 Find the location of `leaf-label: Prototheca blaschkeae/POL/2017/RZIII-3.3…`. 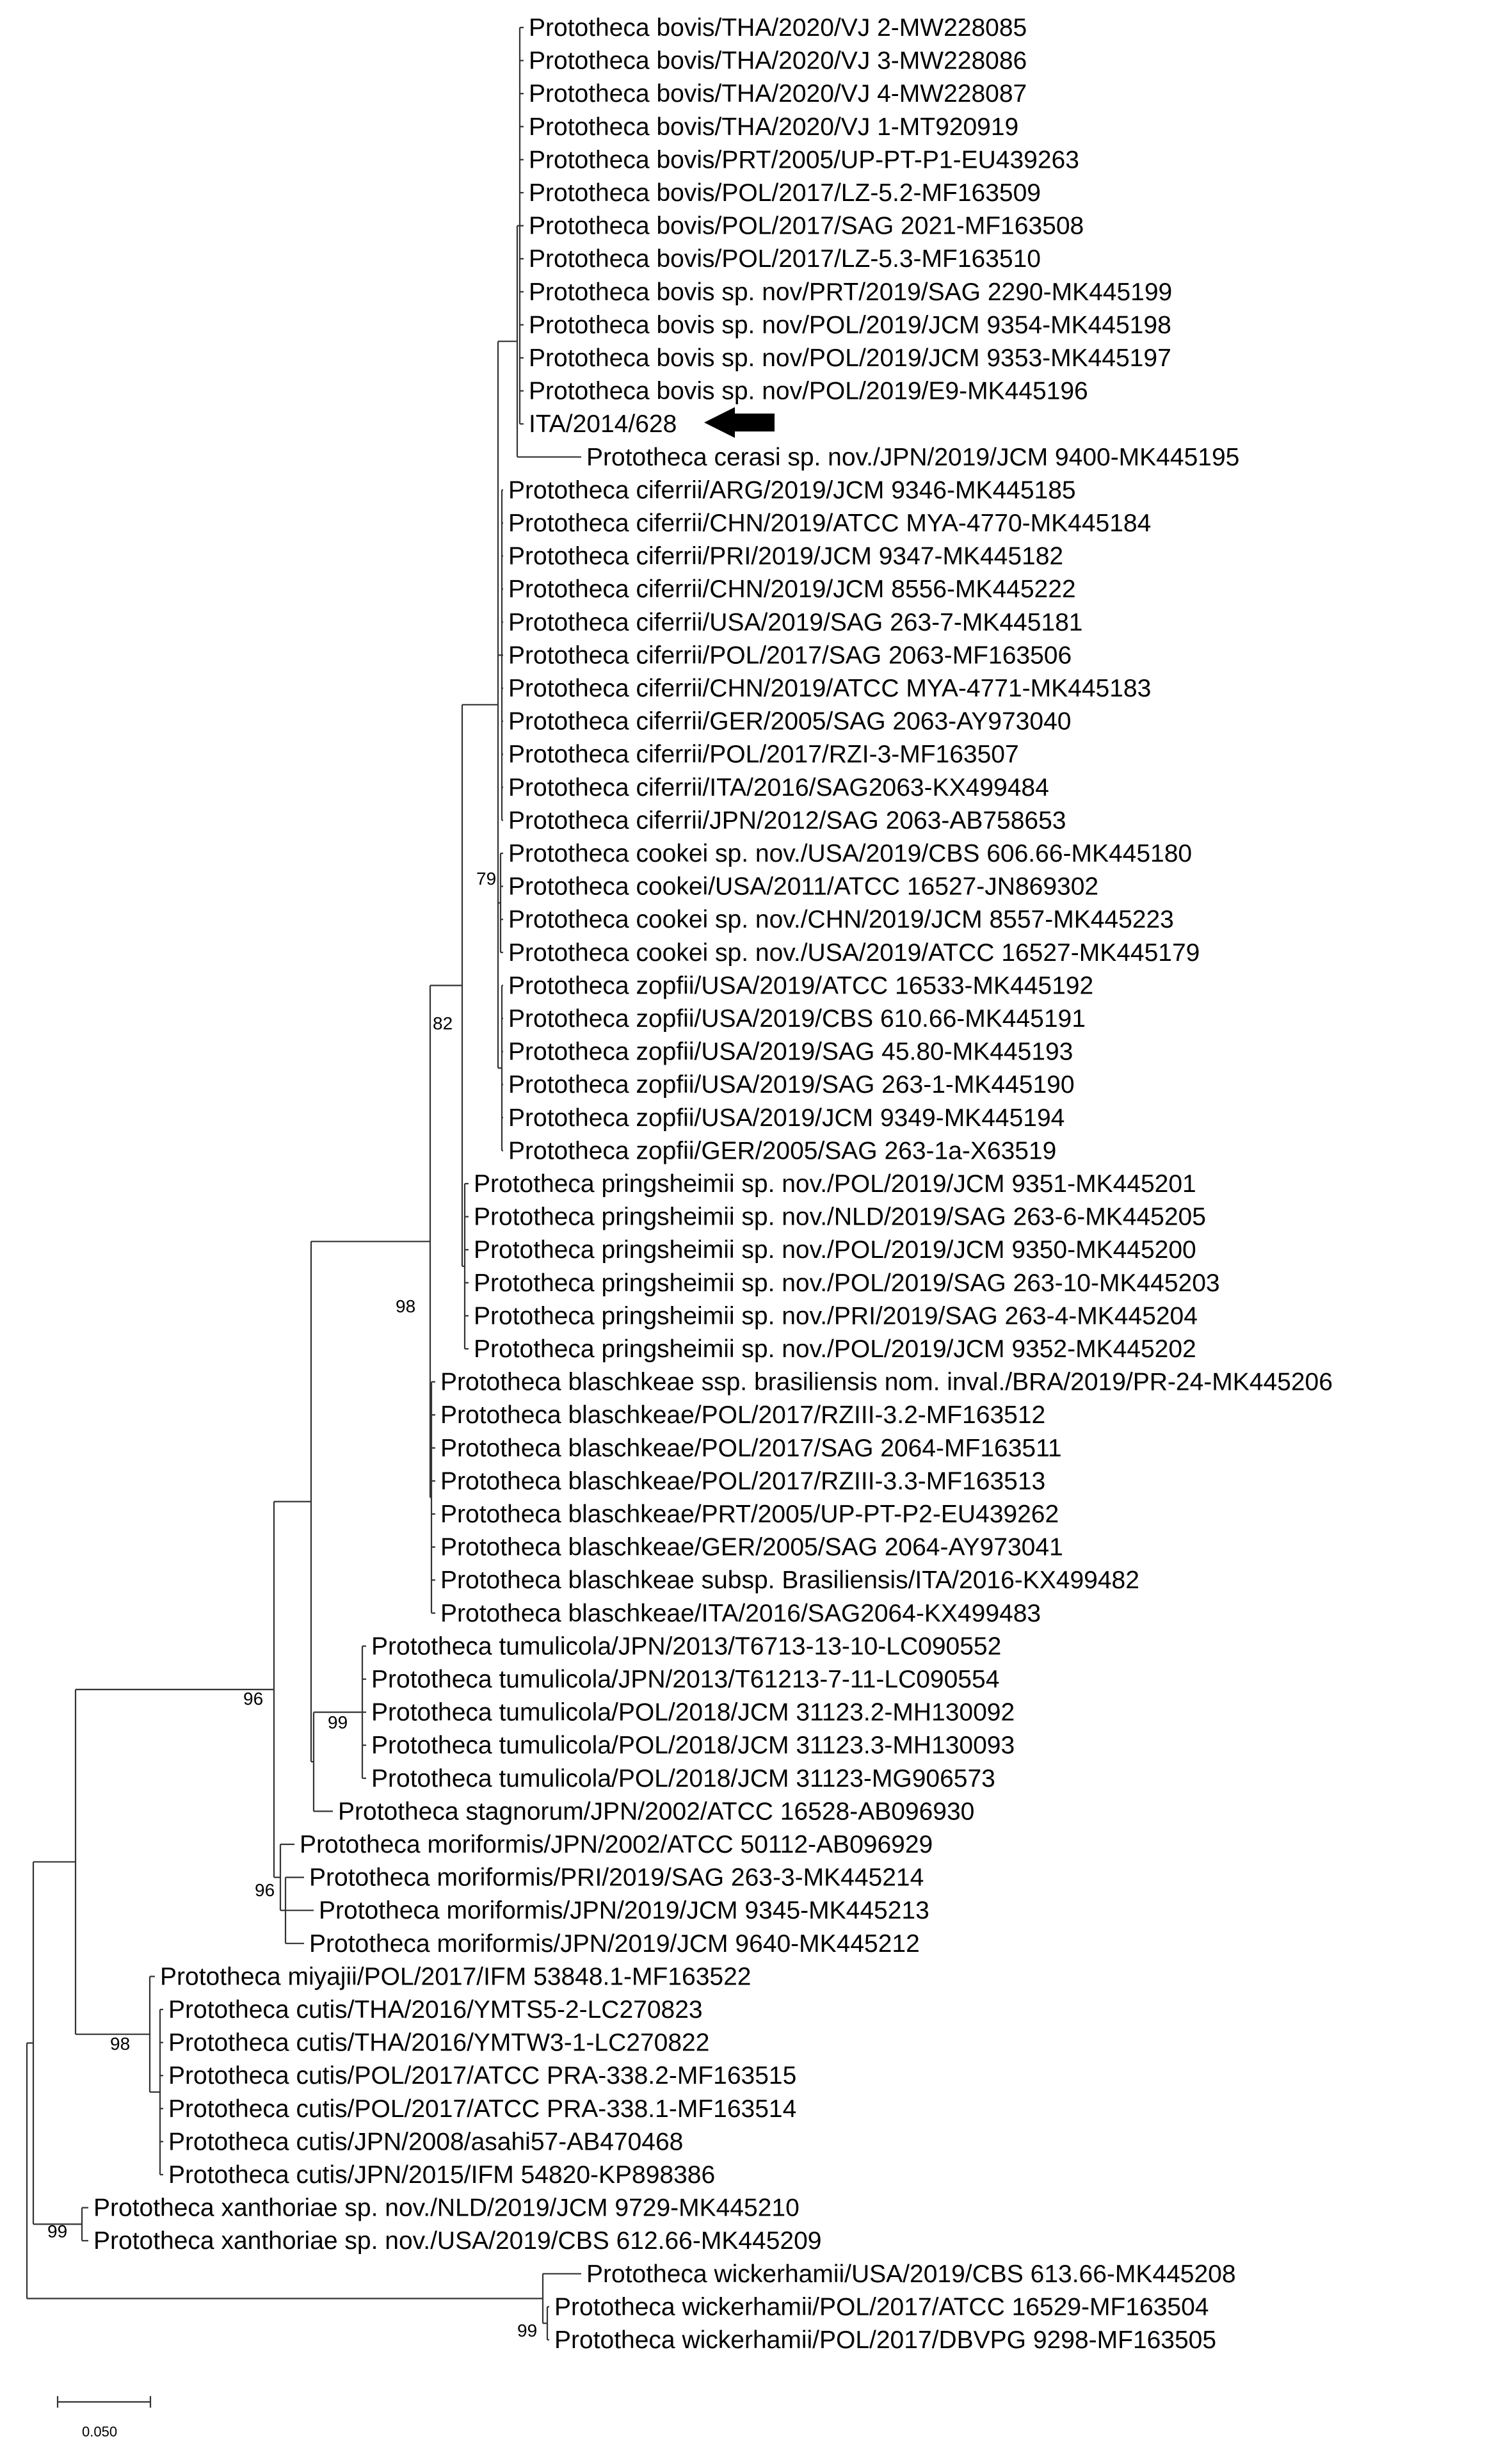

leaf-label: Prototheca blaschkeae/POL/2017/RZIII-3.3… is located at coordinates (742, 1481).